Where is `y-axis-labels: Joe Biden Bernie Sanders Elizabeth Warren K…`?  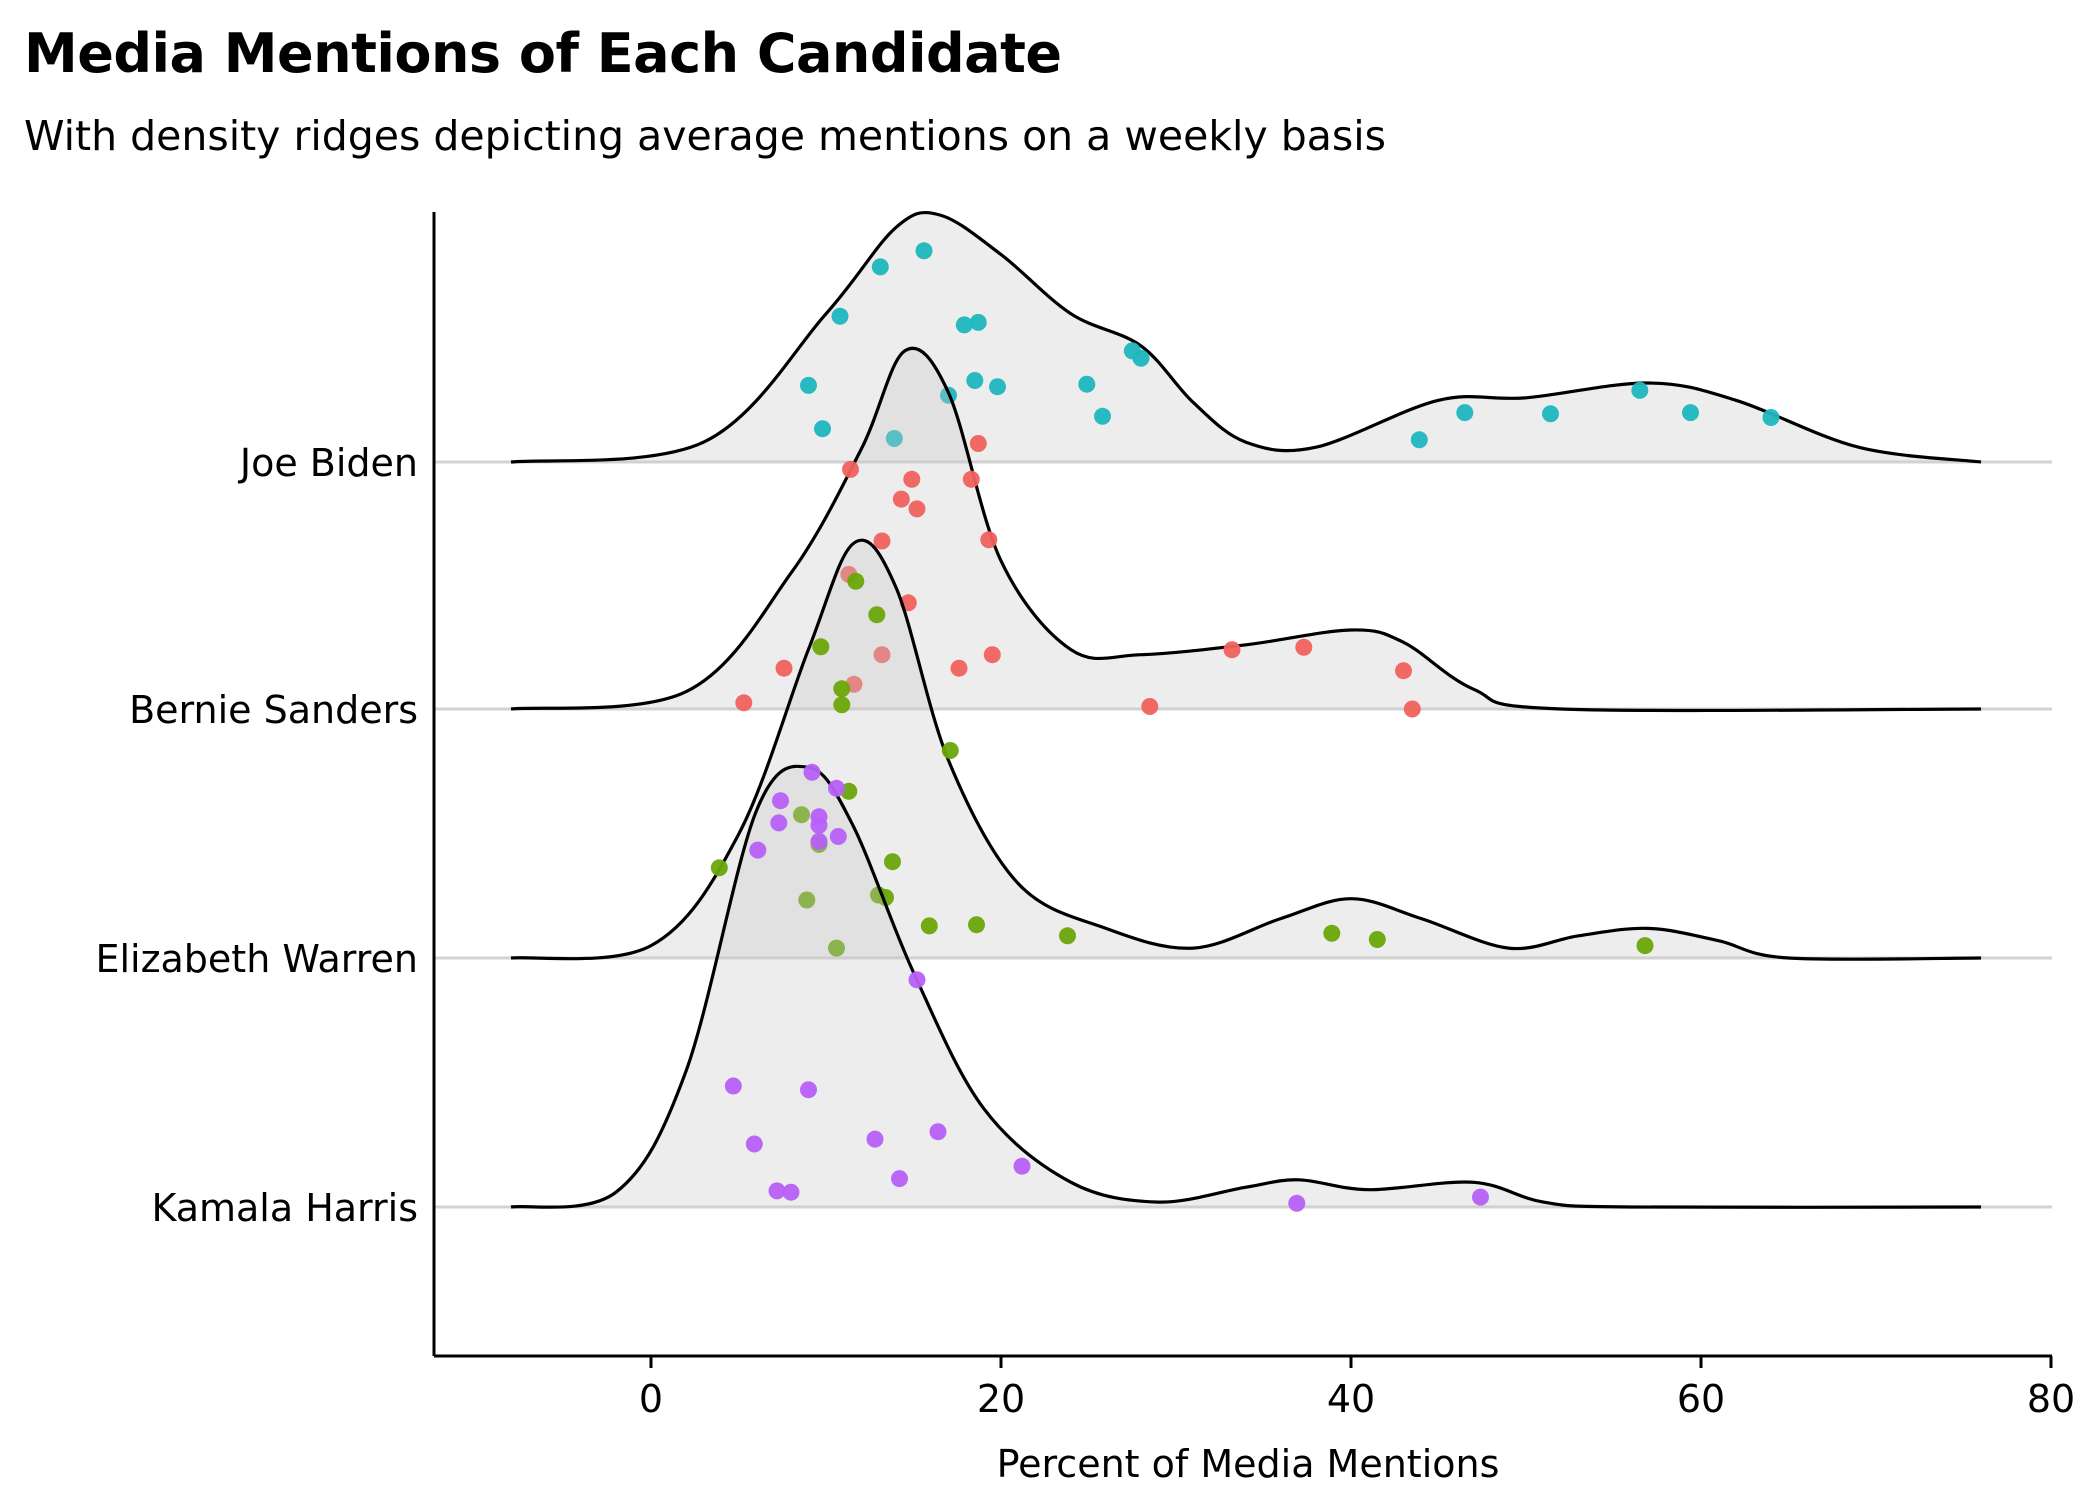
y-axis-labels: Joe Biden Bernie Sanders Elizabeth Warren K… is located at coordinates (256, 835).